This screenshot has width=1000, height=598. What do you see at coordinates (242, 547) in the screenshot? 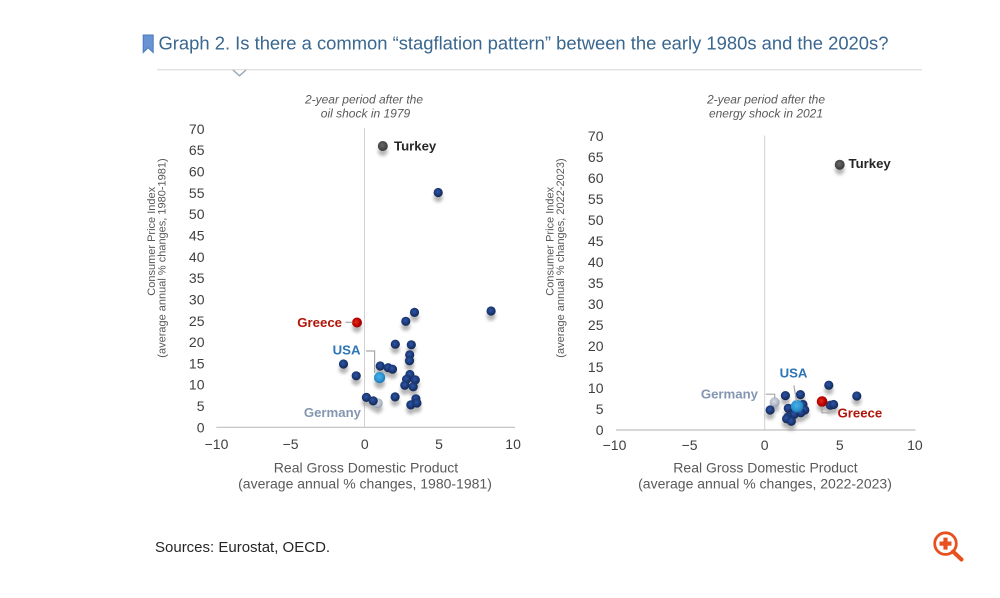
I see `svg-text: Sources: Eurostat, OECD.` at bounding box center [242, 547].